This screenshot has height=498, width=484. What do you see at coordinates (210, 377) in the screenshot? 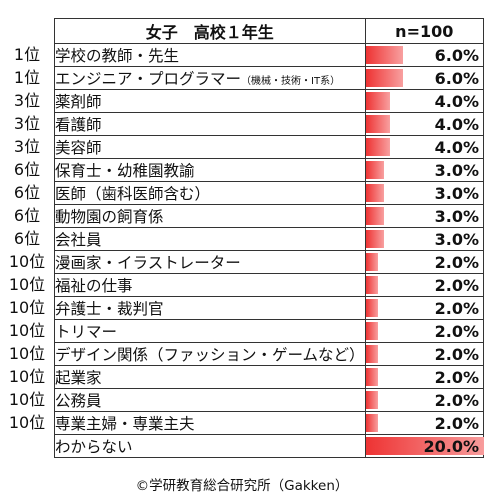
I see `occupation-cell: 起業家` at bounding box center [210, 377].